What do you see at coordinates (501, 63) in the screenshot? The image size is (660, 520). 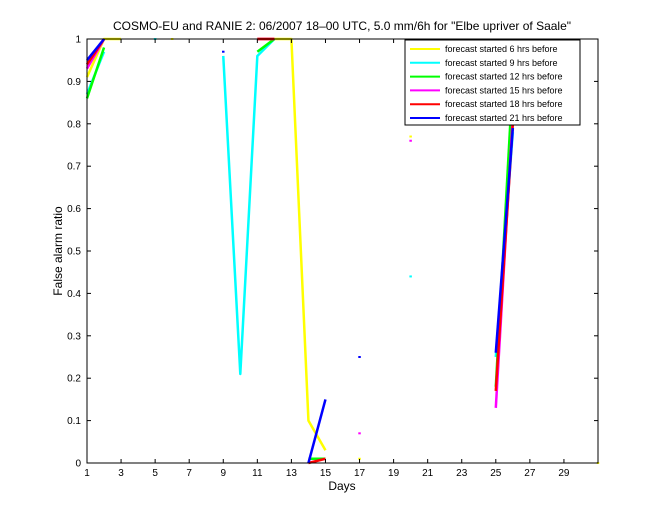 I see `legend-entry: forecast started 9 hrs before` at bounding box center [501, 63].